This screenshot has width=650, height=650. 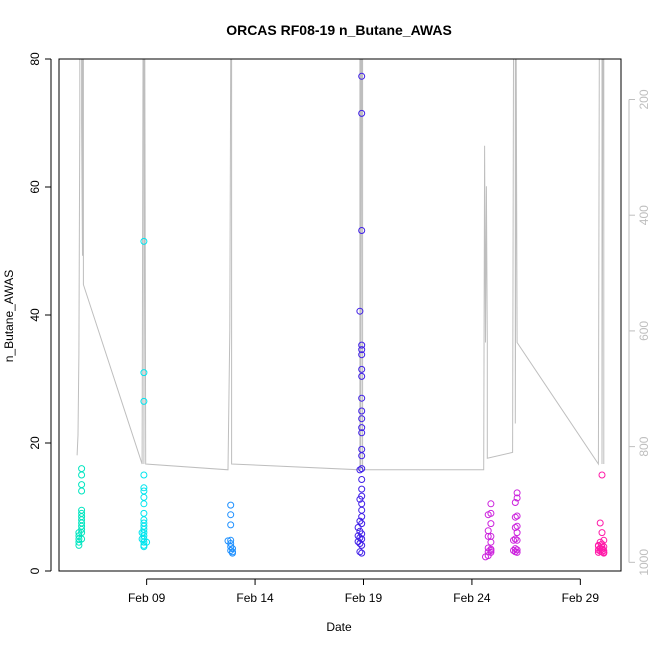 What do you see at coordinates (472, 598) in the screenshot?
I see `x-tick-label: Feb 24` at bounding box center [472, 598].